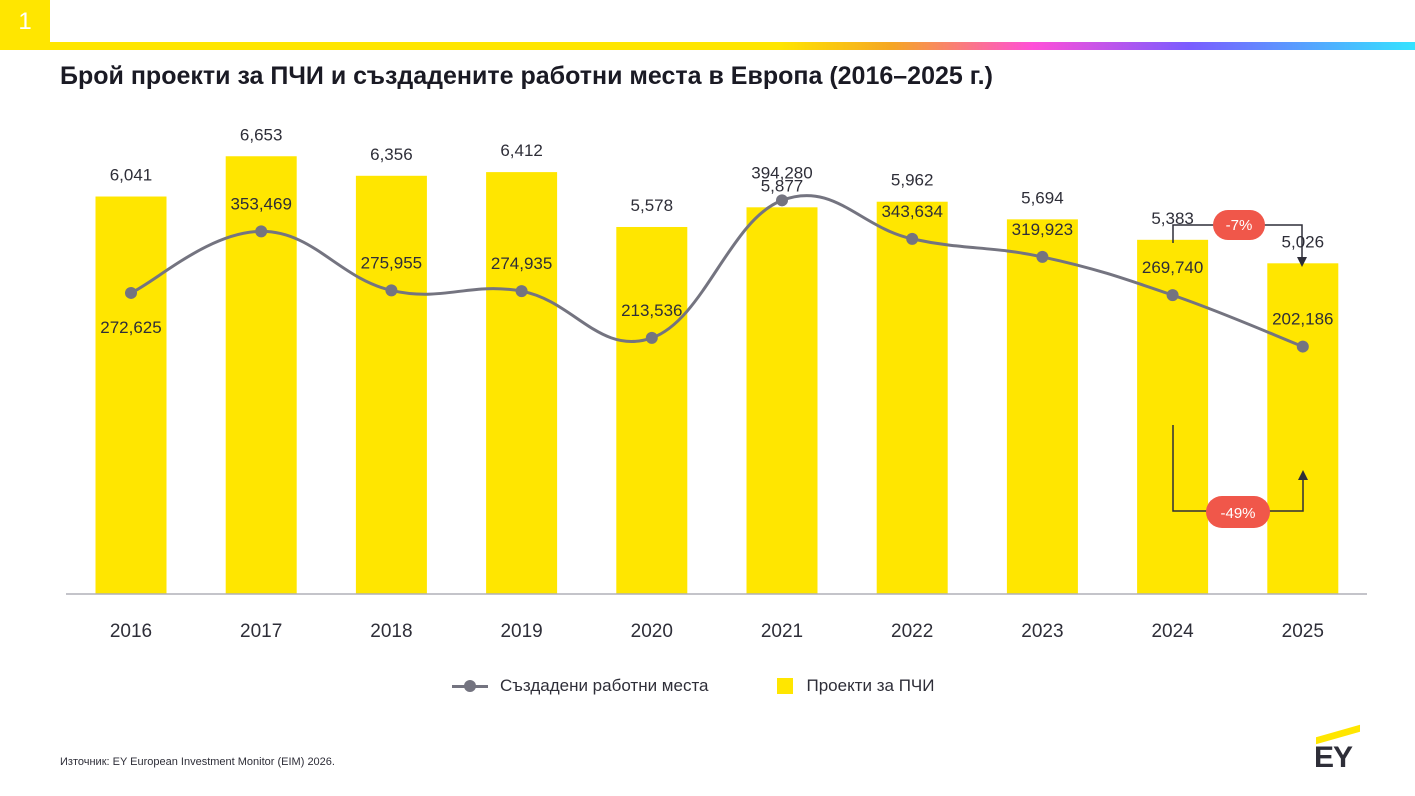 This screenshot has width=1415, height=796. I want to click on x-tick-2025: 2025, so click(1303, 631).